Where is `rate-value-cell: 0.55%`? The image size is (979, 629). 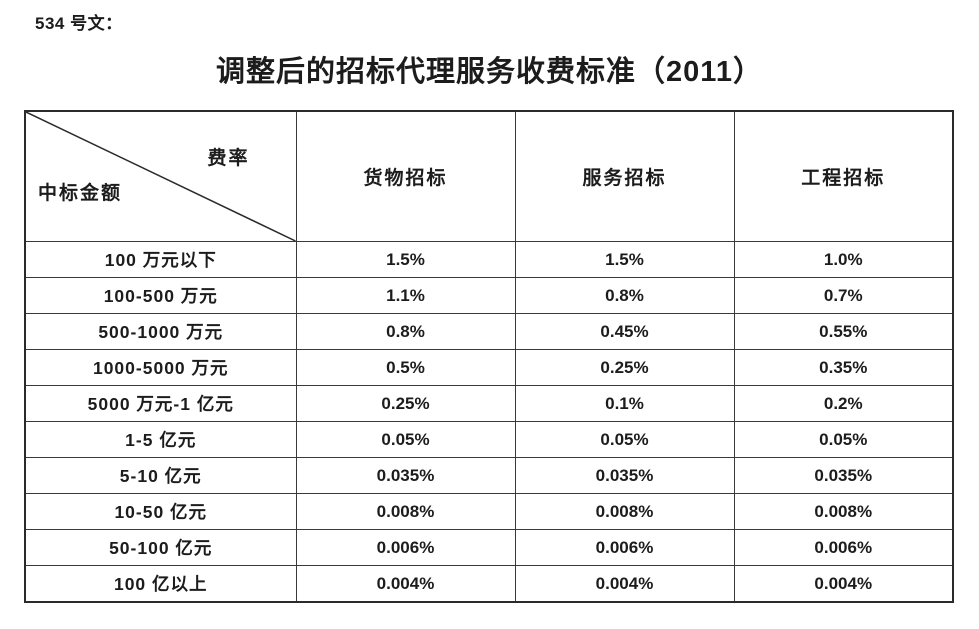 rate-value-cell: 0.55% is located at coordinates (843, 331).